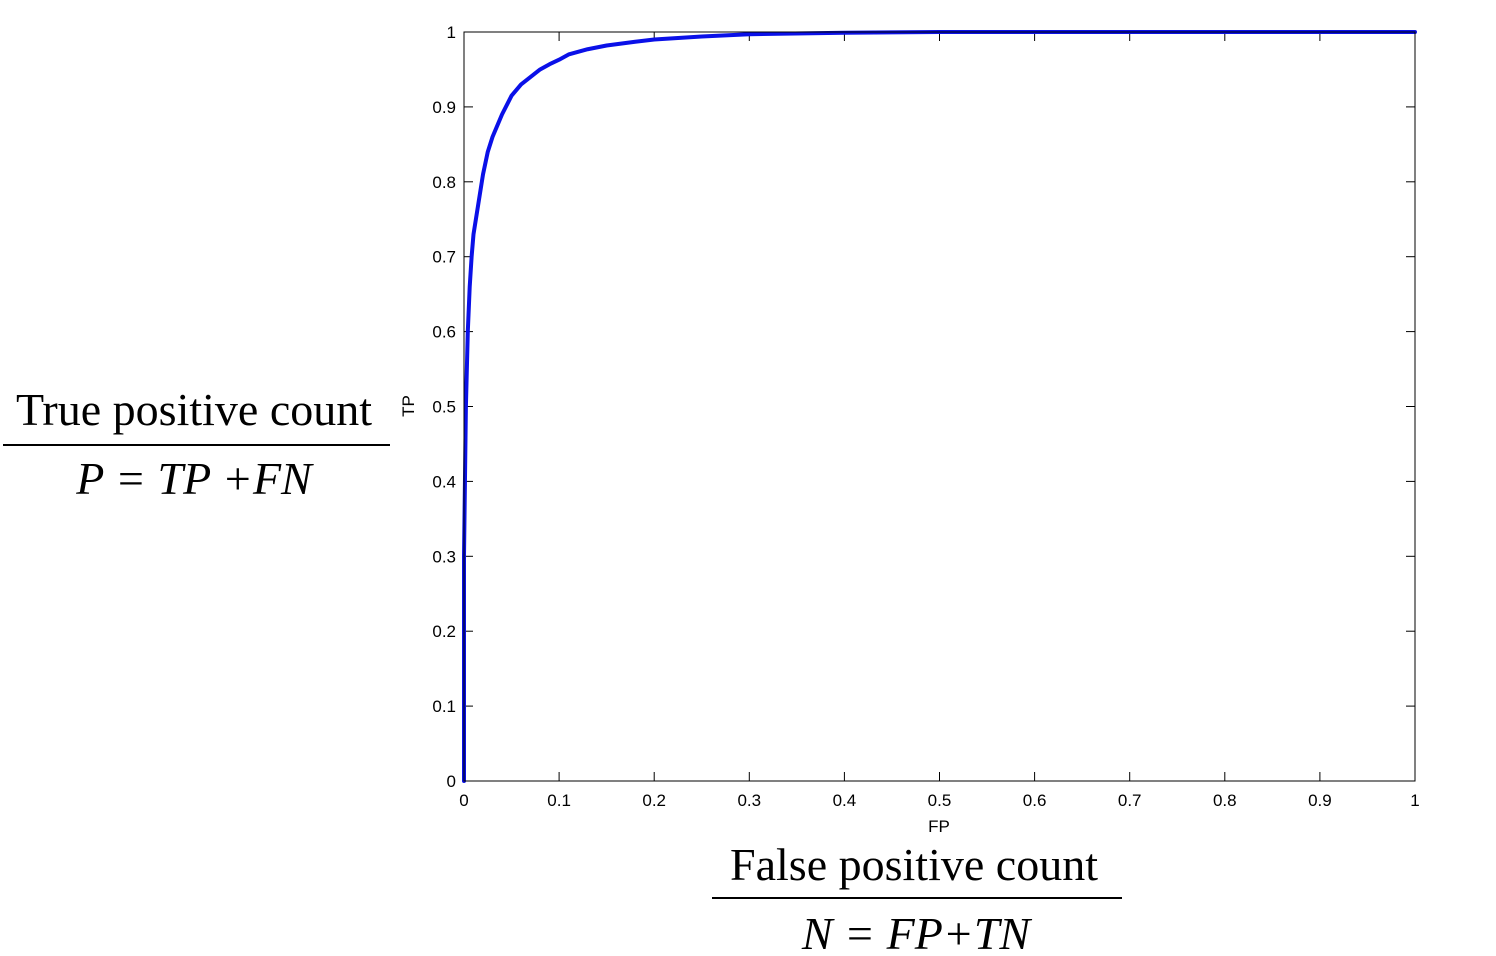 This screenshot has width=1496, height=956. What do you see at coordinates (559, 800) in the screenshot?
I see `x-tick-label: 0.1` at bounding box center [559, 800].